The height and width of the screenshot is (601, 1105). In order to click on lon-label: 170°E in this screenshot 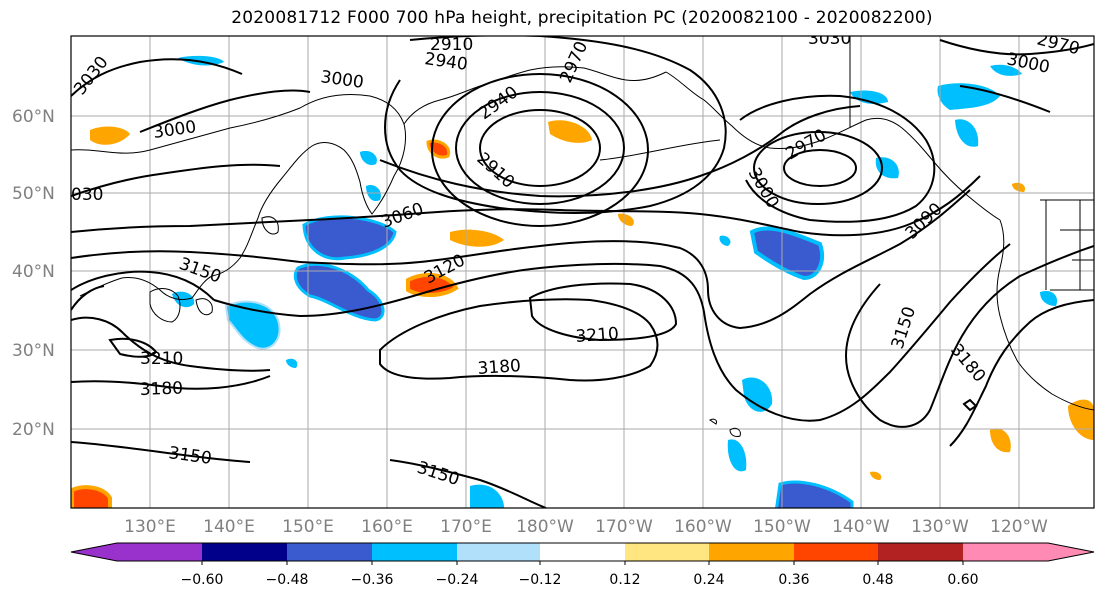, I will do `click(466, 527)`.